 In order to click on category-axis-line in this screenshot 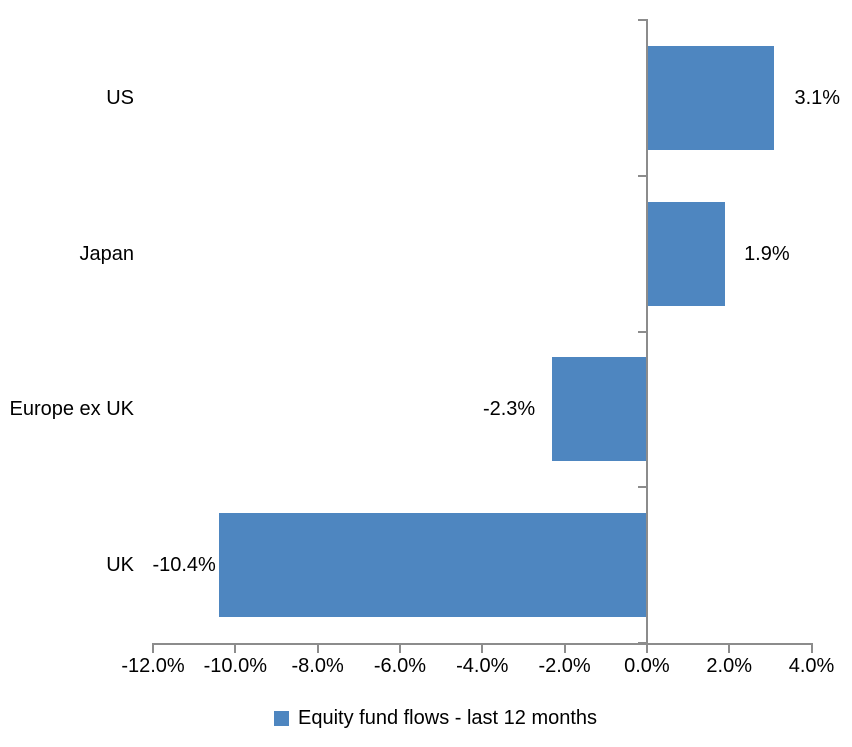, I will do `click(646, 335)`.